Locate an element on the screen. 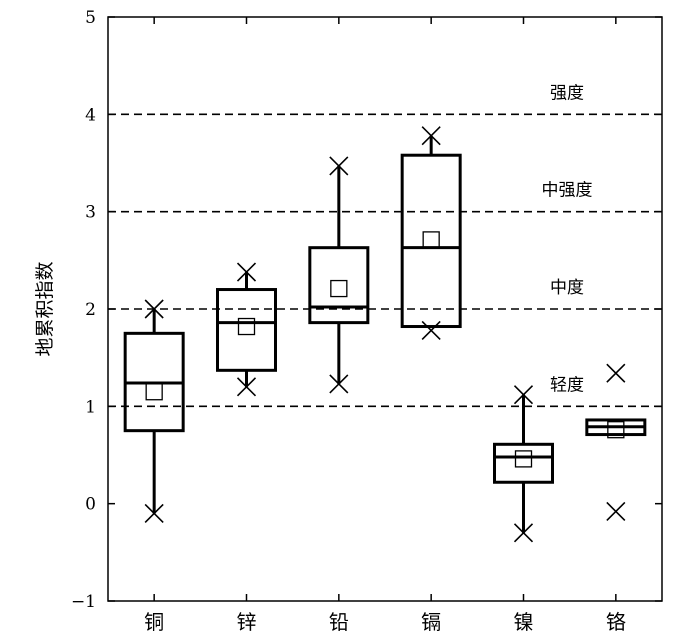 The image size is (700, 638). reference-label: 中强度 is located at coordinates (567, 191).